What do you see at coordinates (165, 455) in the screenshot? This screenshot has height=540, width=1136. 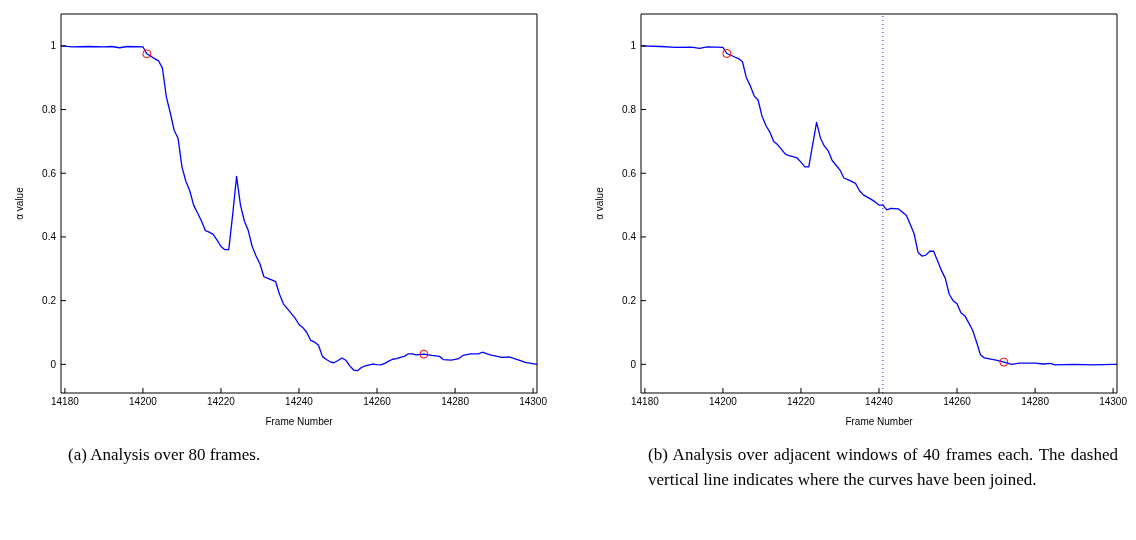 I see `text: (a) Analysis over 80 frames.` at bounding box center [165, 455].